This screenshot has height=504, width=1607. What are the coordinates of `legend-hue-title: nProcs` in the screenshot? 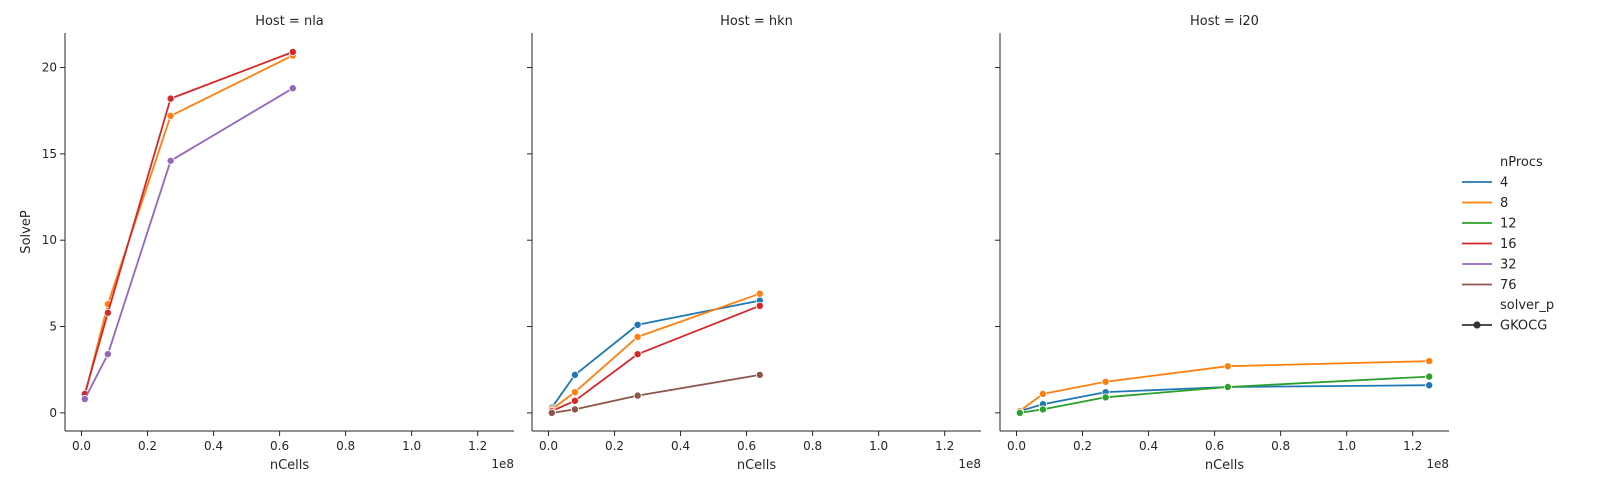 It's located at (1521, 162).